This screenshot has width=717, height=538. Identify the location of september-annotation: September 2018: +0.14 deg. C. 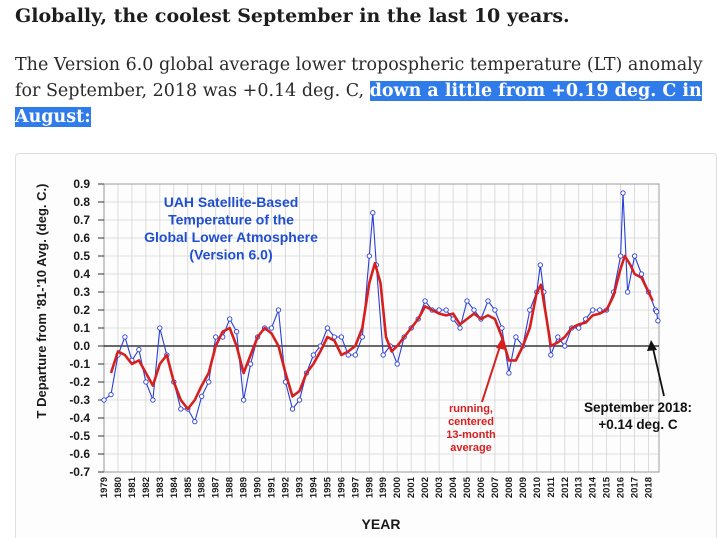
(638, 416).